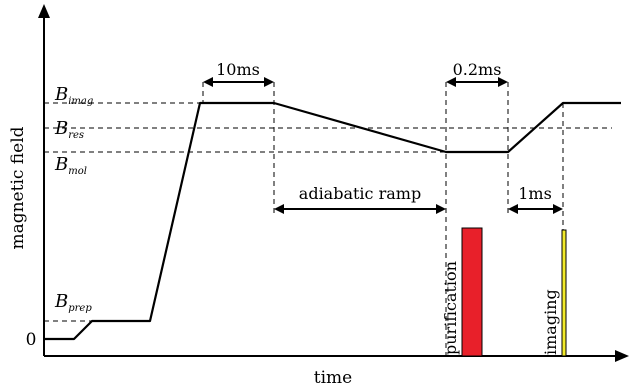  I want to click on purification-pulse, so click(472, 292).